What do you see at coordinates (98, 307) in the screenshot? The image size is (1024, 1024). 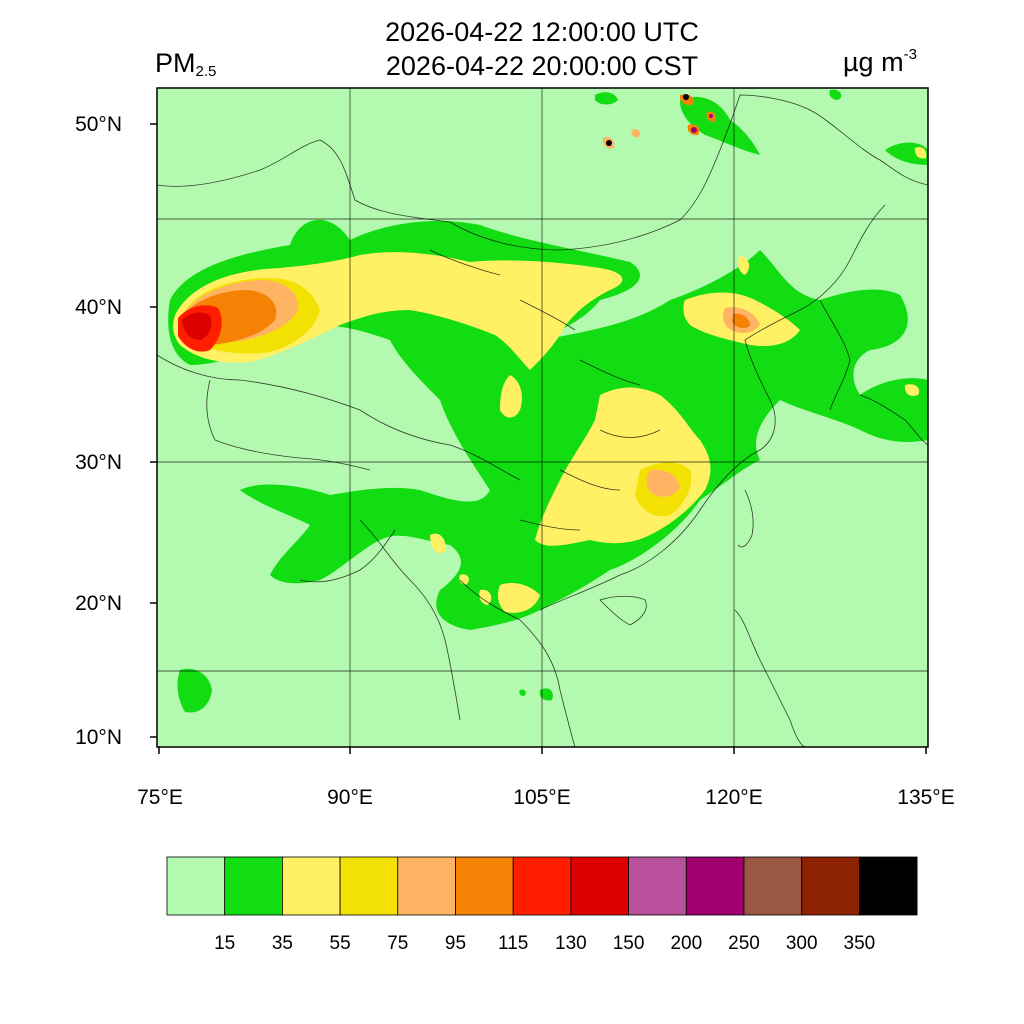 I see `lat-label-40n: 40°N` at bounding box center [98, 307].